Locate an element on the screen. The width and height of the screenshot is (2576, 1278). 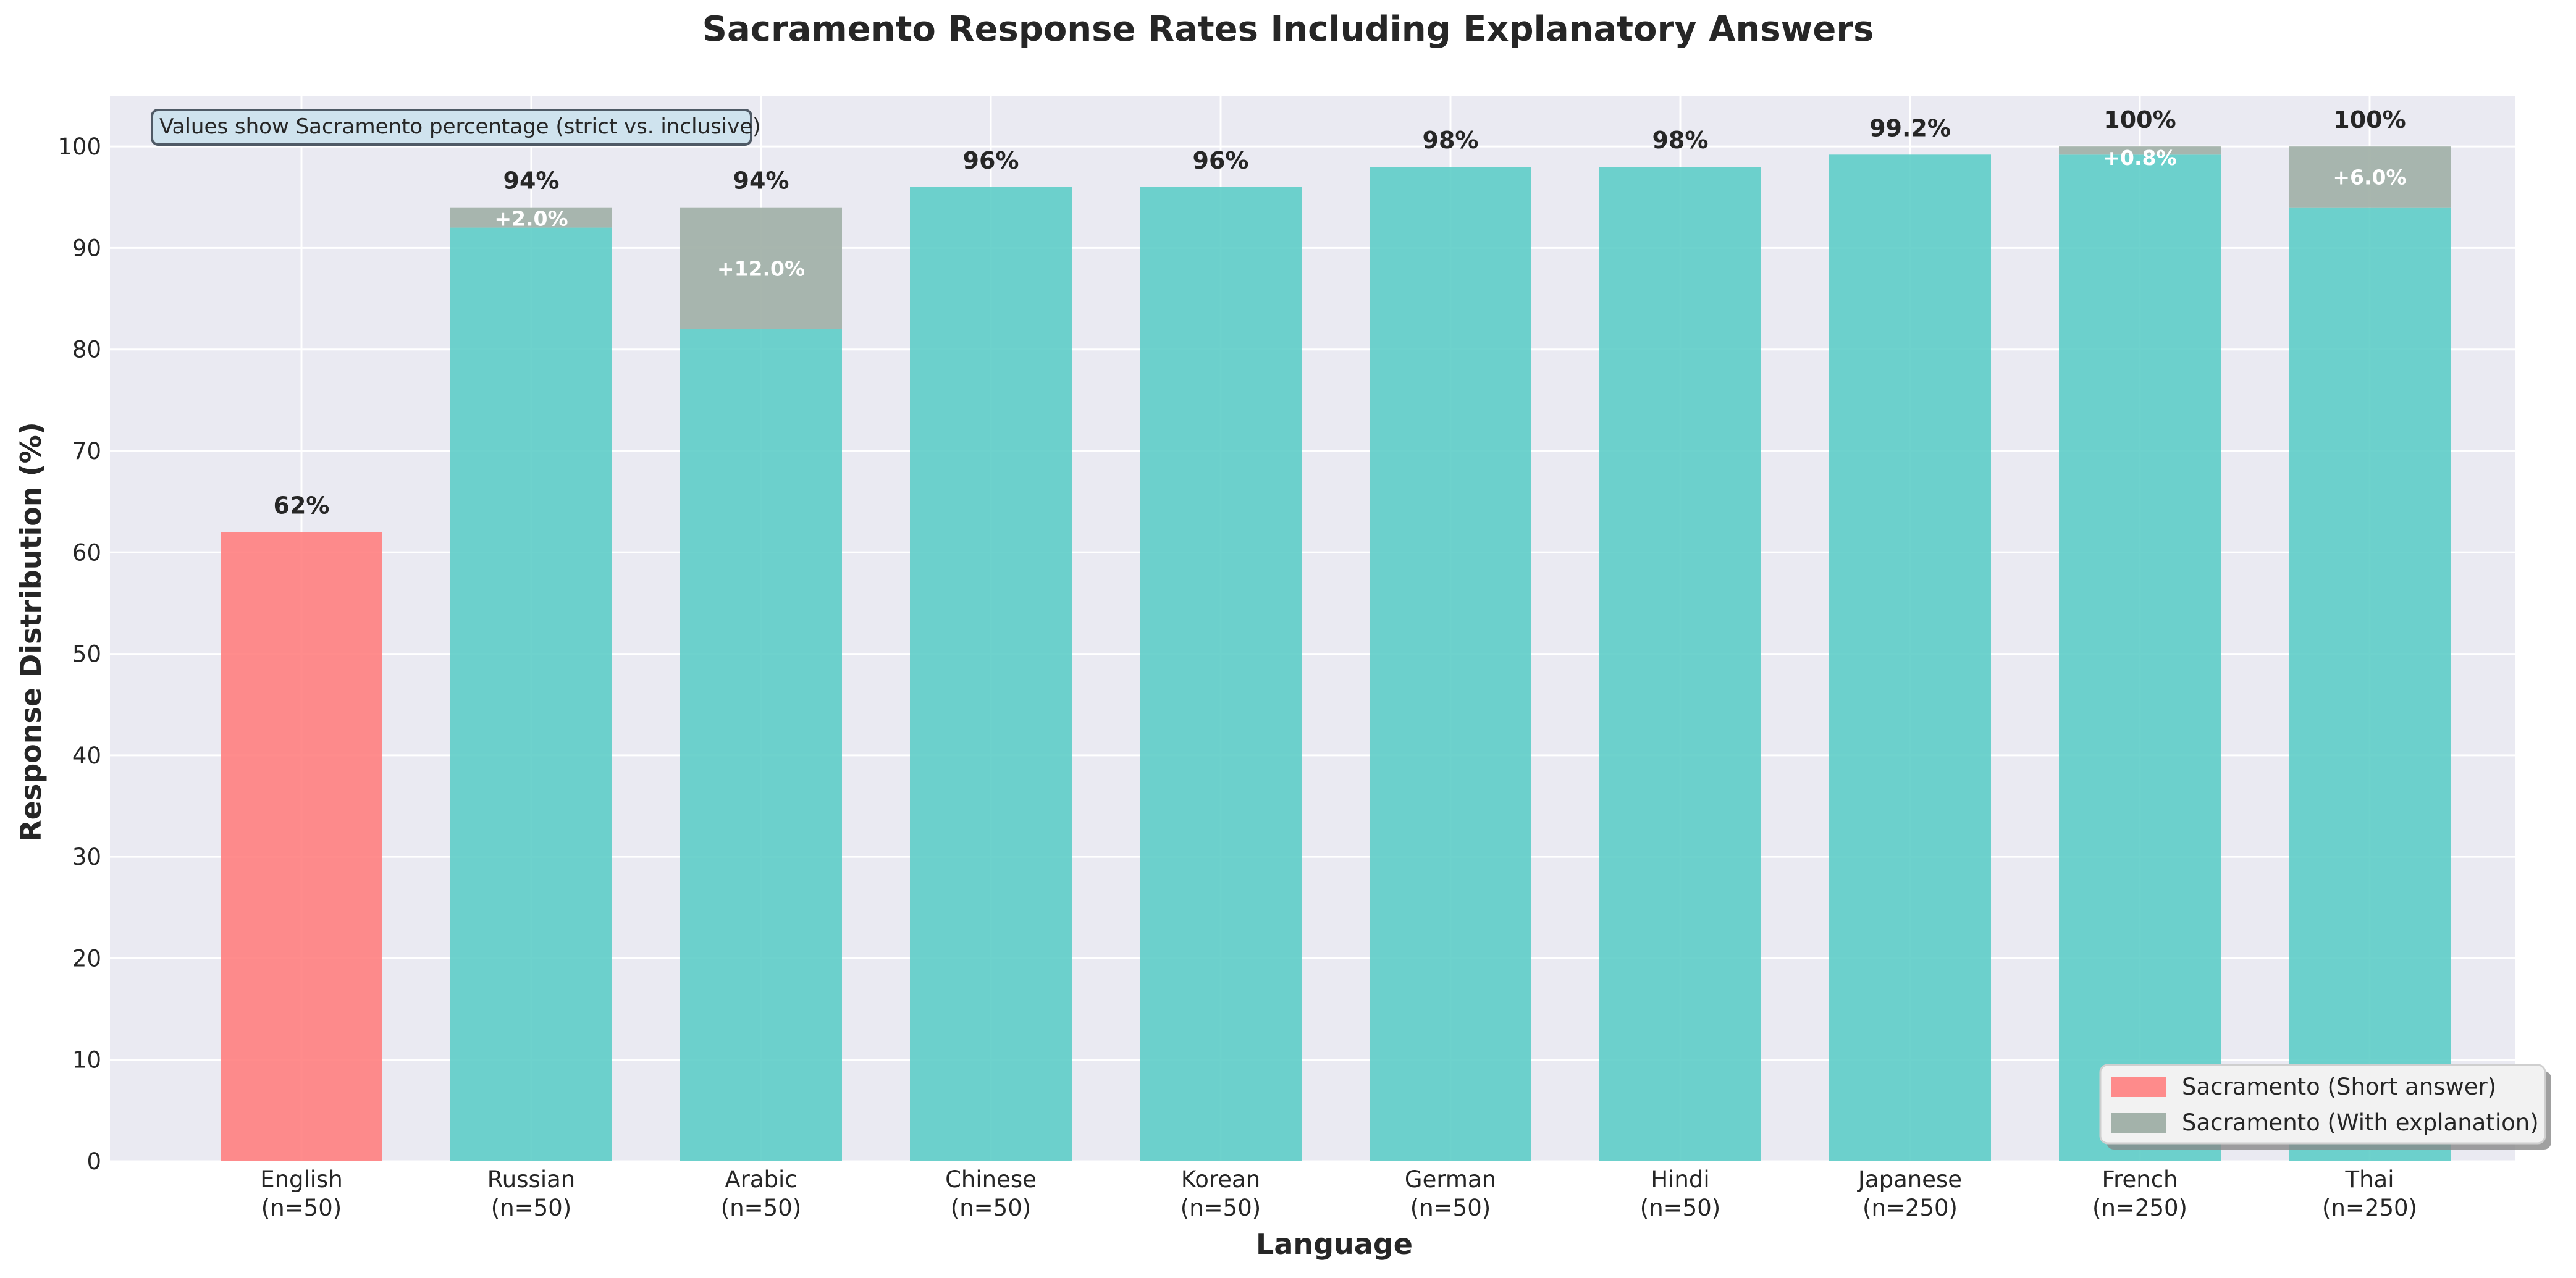
increment-label: +6.0% is located at coordinates (2369, 177).